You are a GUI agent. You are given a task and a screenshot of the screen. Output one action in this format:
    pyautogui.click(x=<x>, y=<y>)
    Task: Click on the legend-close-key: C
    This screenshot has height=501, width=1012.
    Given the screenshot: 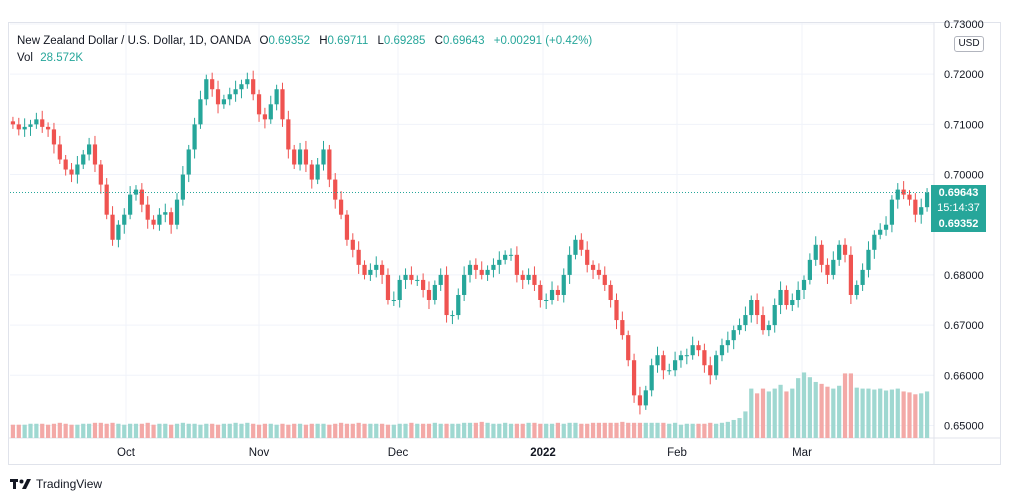 What is the action you would take?
    pyautogui.click(x=438, y=41)
    